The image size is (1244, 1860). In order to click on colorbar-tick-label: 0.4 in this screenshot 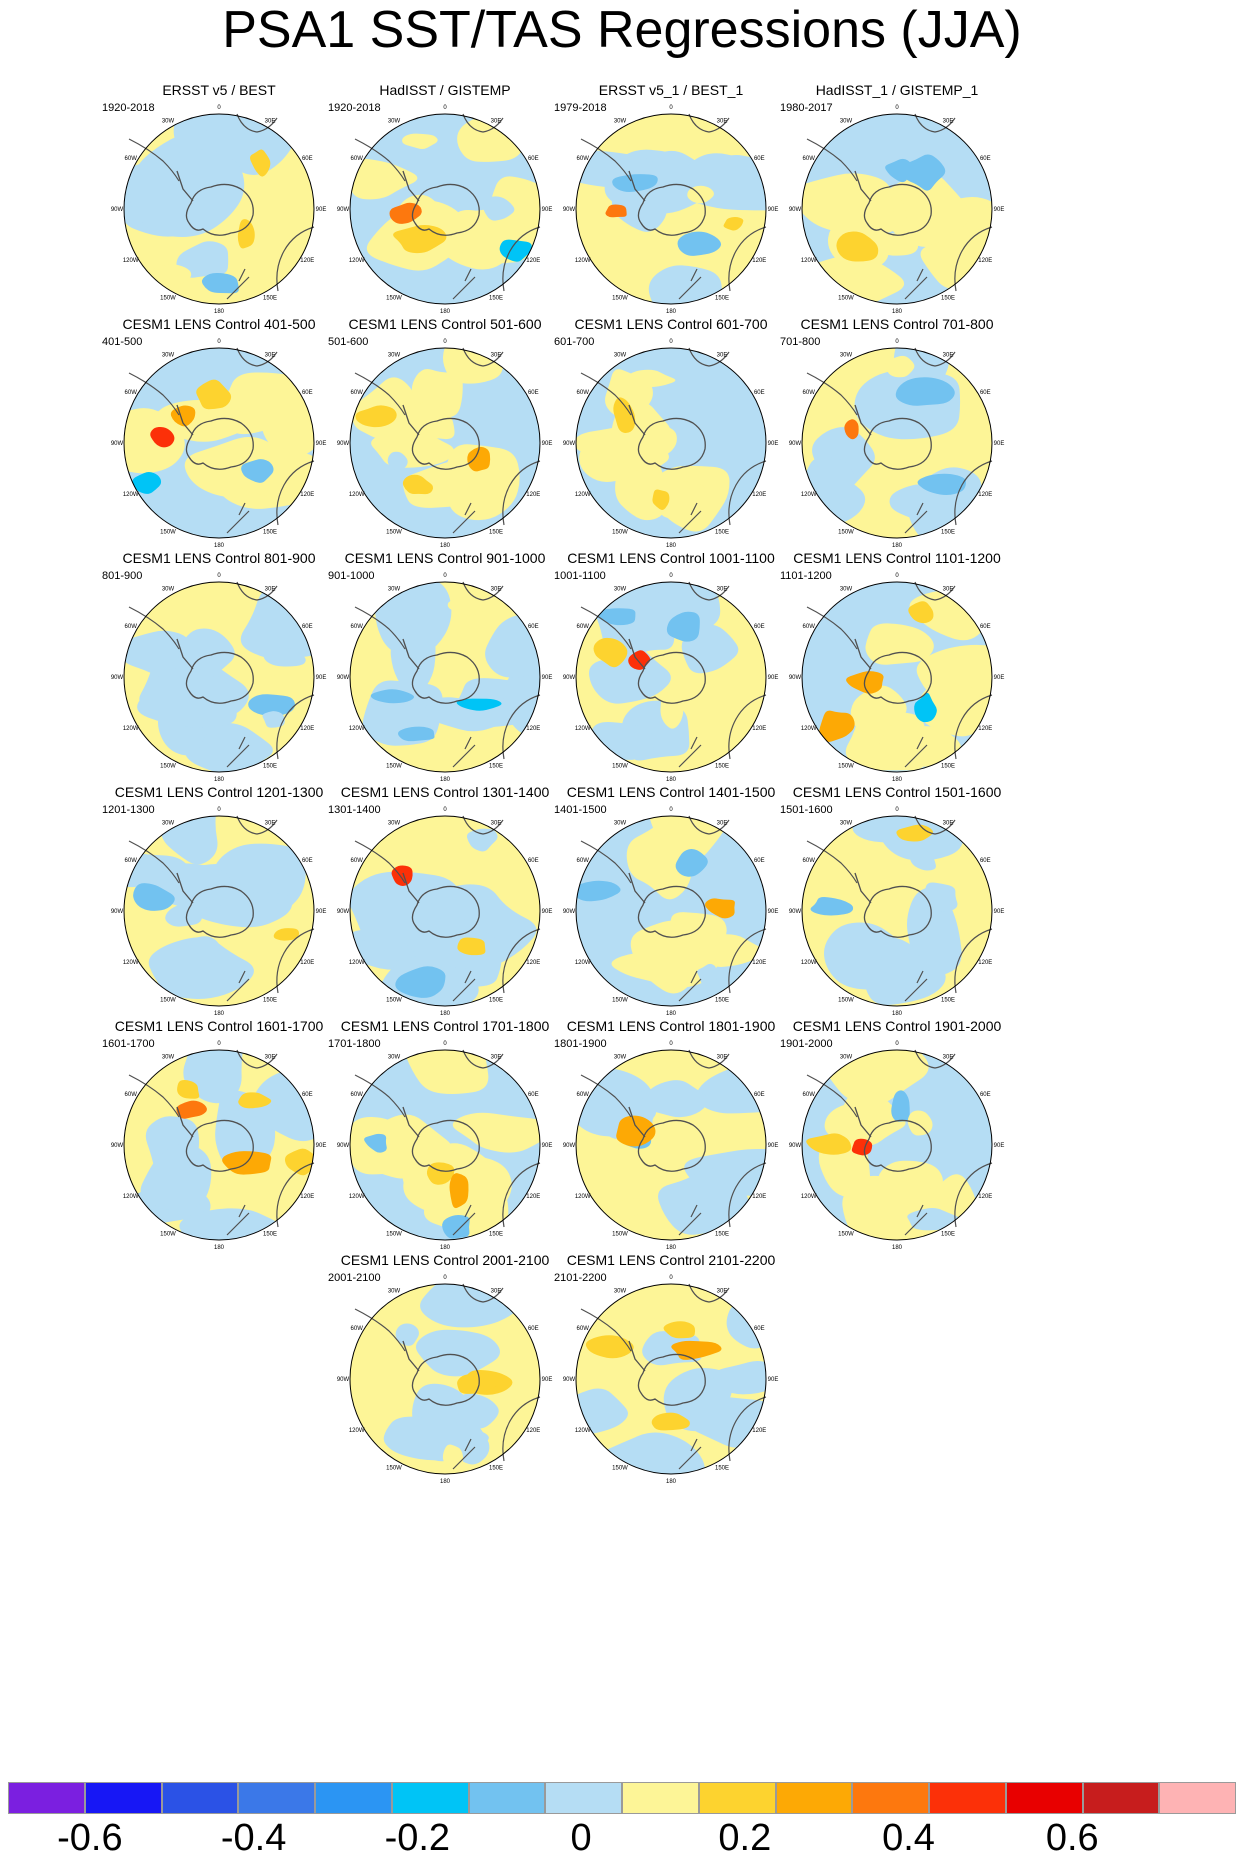, I will do `click(908, 1838)`.